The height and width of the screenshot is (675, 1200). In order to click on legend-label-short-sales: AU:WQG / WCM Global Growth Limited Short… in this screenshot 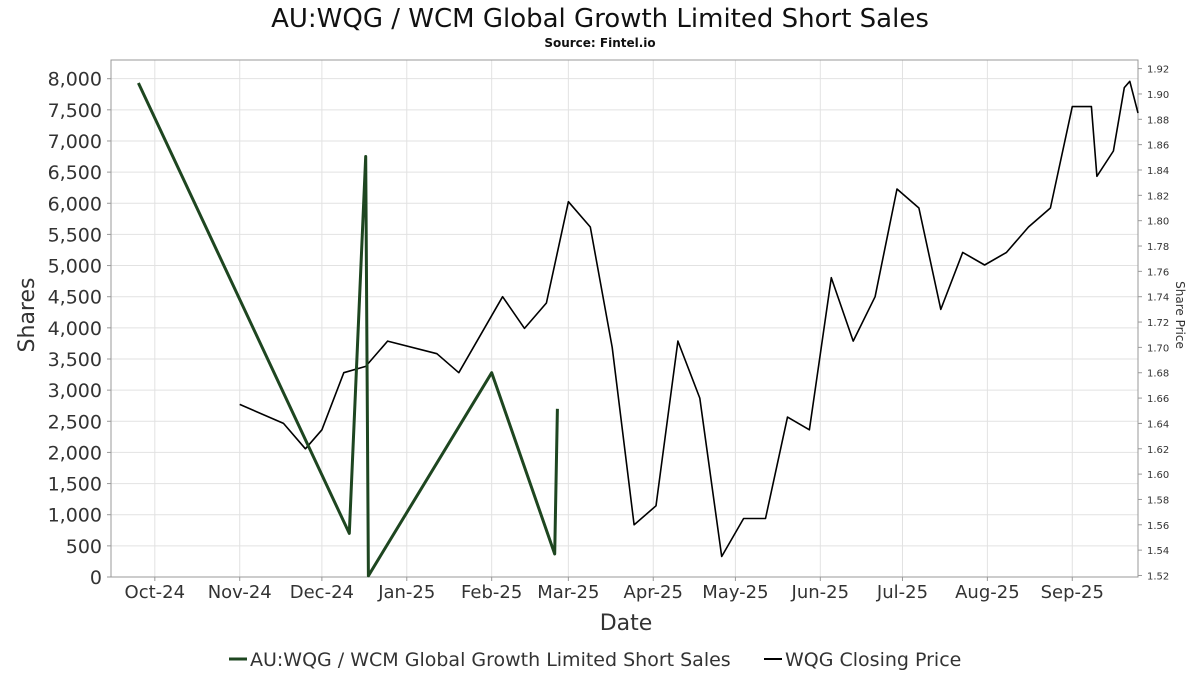, I will do `click(490, 660)`.